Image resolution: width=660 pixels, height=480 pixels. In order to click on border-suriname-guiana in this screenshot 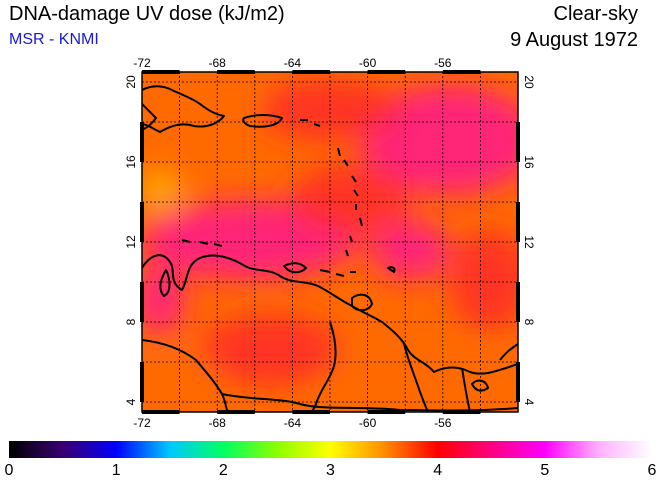, I will do `click(466, 389)`.